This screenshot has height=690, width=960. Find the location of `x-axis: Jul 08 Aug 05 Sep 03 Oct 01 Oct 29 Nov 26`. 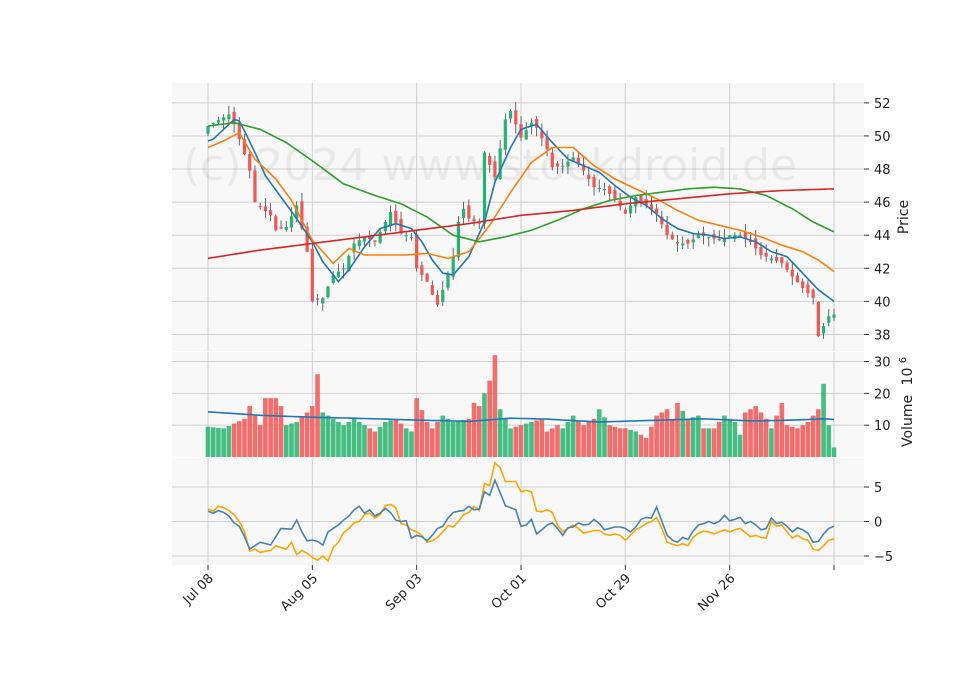

x-axis: Jul 08 Aug 05 Sep 03 Oct 01 Oct 29 Nov 26 is located at coordinates (507, 589).